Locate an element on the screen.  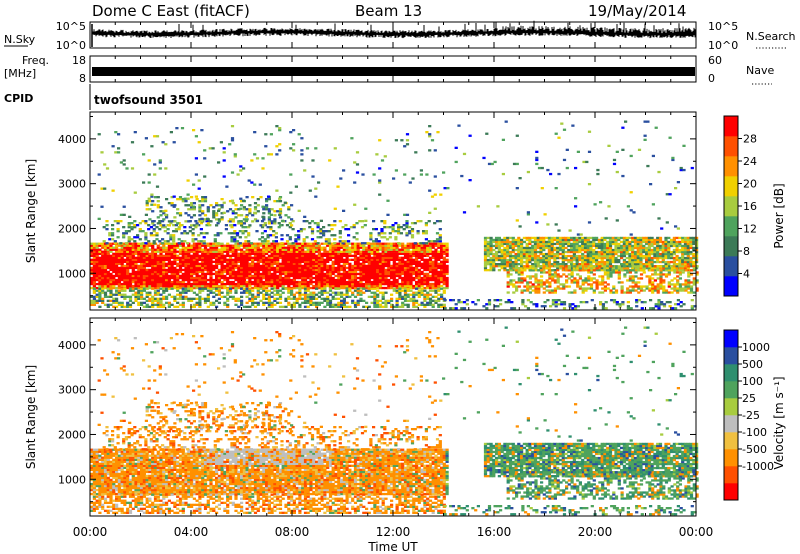
freq-label-line1: Freq. is located at coordinates (35, 60).